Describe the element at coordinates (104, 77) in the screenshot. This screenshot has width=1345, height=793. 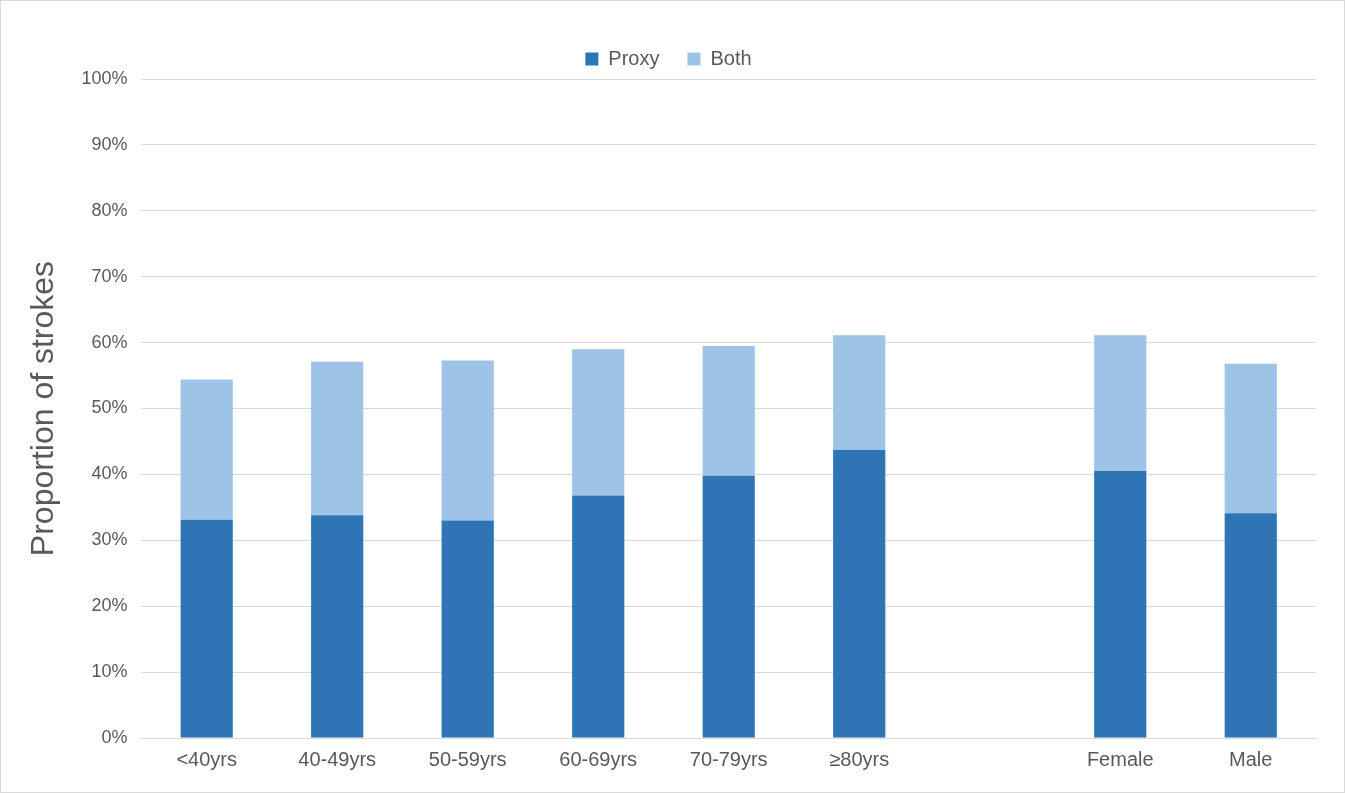
I see `y-tick-label: 100%` at that location.